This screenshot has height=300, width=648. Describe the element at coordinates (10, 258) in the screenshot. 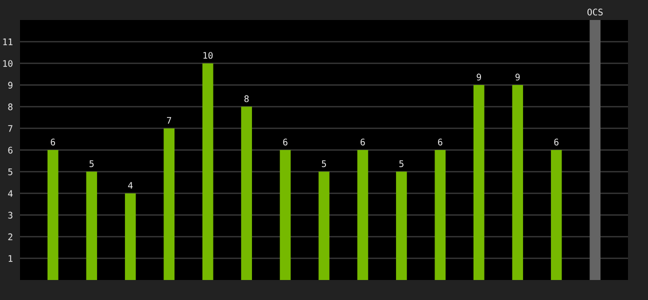

I see `y-tick-label: 1` at that location.